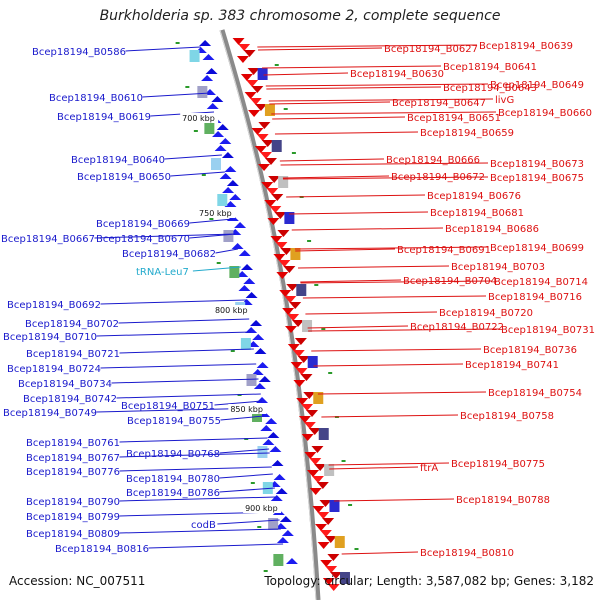  I want to click on left-gene-label: Bcep18194_B0767, so click(73, 458).